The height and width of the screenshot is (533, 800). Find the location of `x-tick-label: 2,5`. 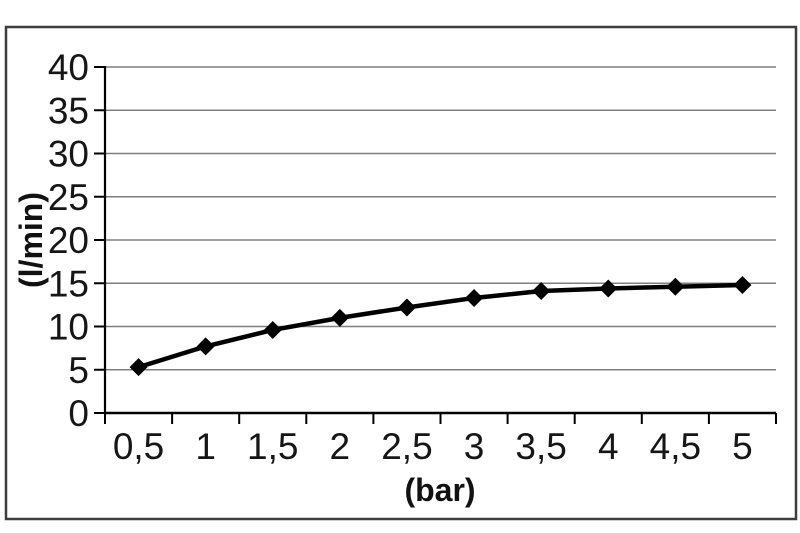

x-tick-label: 2,5 is located at coordinates (406, 446).